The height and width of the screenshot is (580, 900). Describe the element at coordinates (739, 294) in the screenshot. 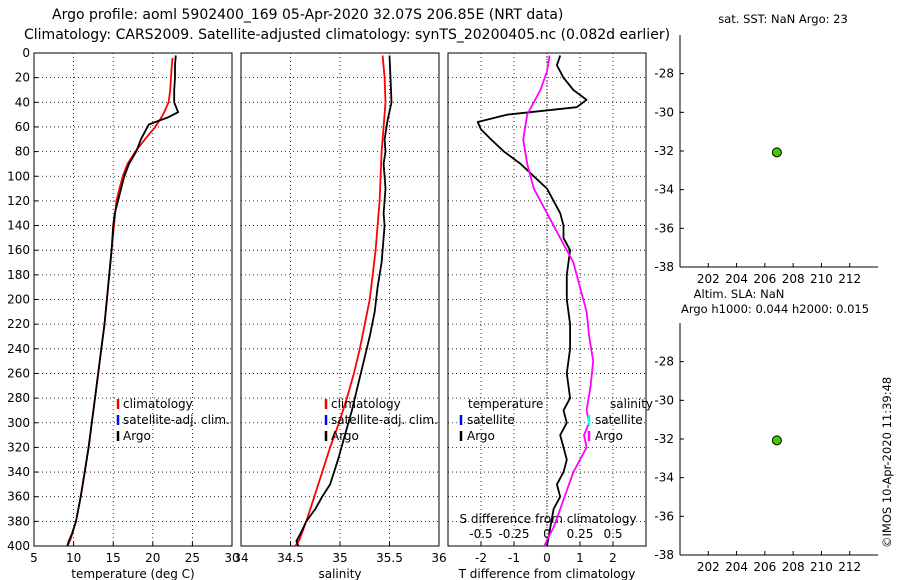

I see `map-sla-title: Altim. SLA: NaN` at that location.